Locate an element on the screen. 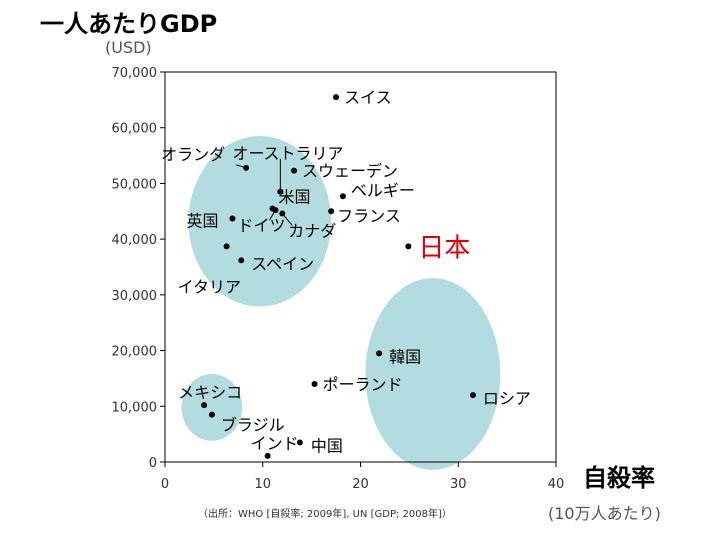 The height and width of the screenshot is (540, 720). point-label: ドイツ is located at coordinates (261, 225).